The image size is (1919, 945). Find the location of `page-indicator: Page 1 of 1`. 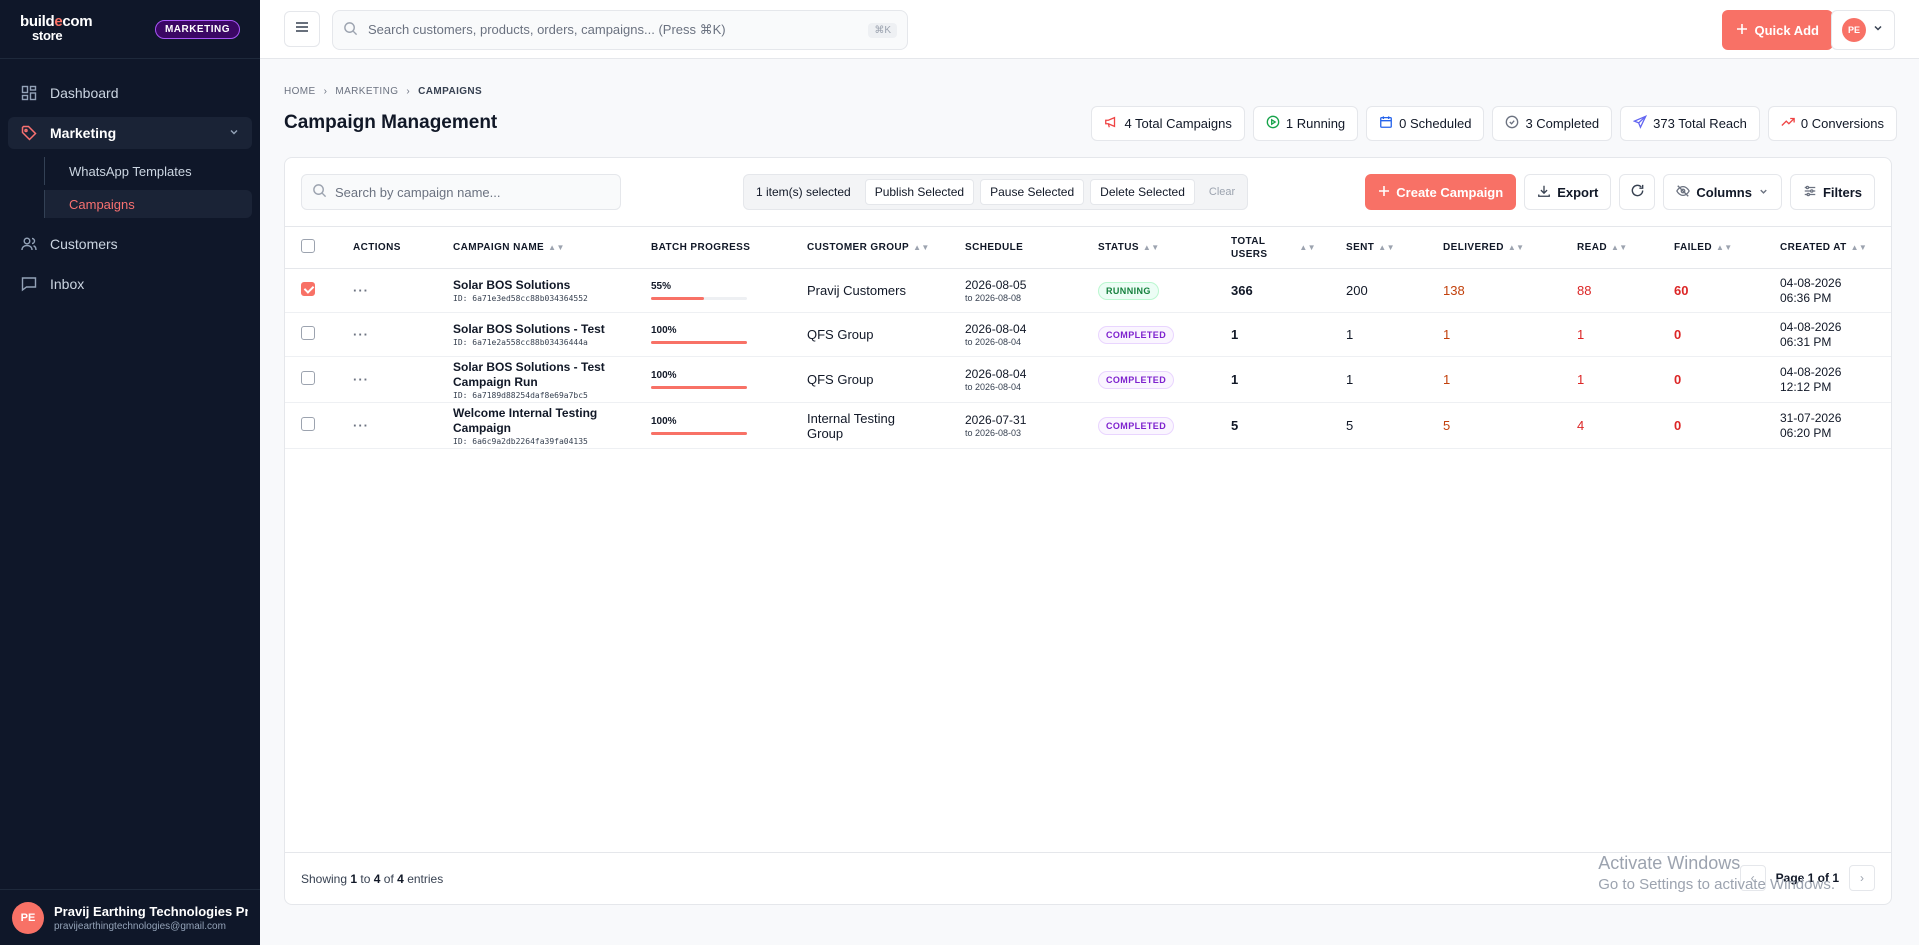

page-indicator: Page 1 of 1 is located at coordinates (1807, 878).